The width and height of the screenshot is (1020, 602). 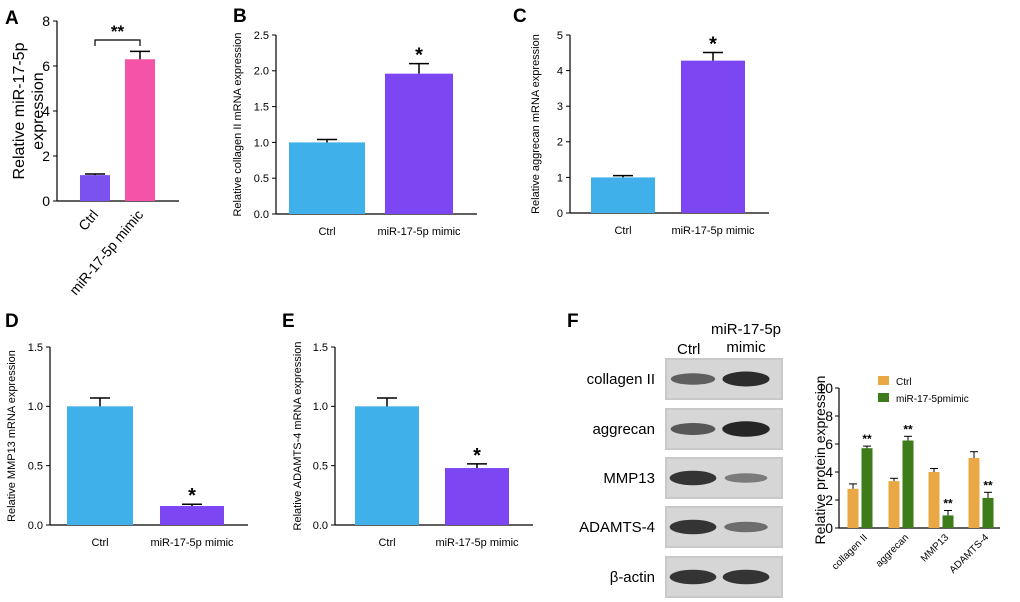 What do you see at coordinates (693, 379) in the screenshot?
I see `band-ctrl-collagen-ii` at bounding box center [693, 379].